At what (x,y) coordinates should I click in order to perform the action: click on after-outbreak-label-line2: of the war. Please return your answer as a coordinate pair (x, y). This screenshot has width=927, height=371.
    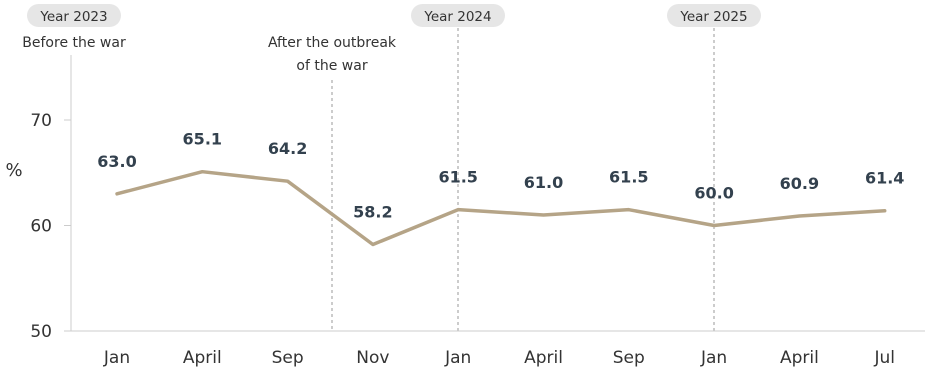
    Looking at the image, I should click on (331, 66).